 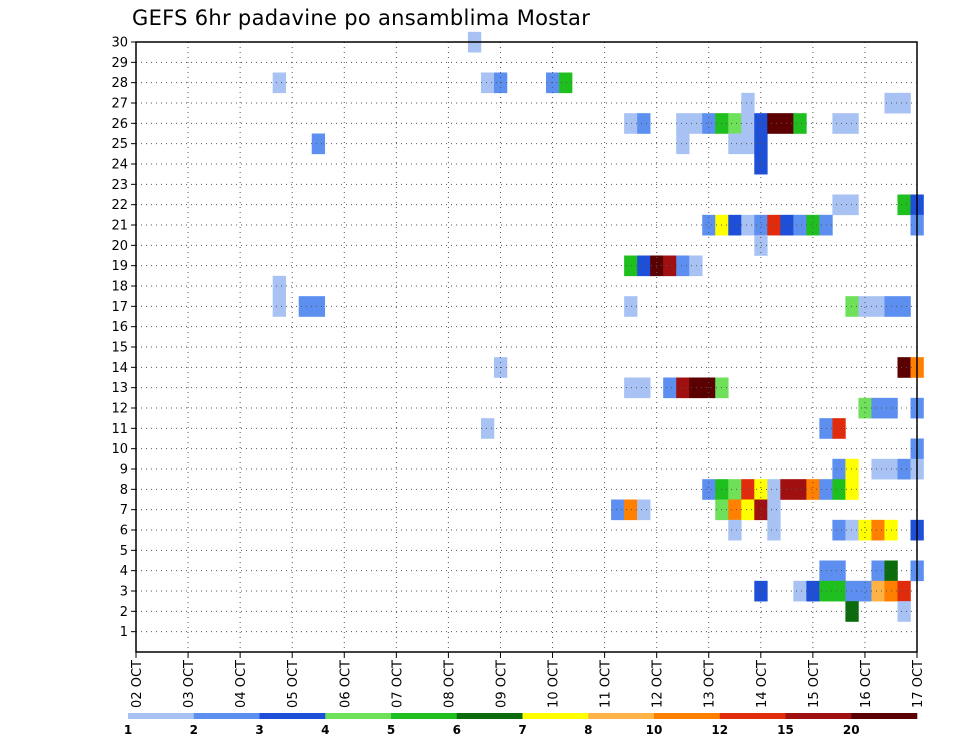 What do you see at coordinates (457, 730) in the screenshot?
I see `legend-label: 6` at bounding box center [457, 730].